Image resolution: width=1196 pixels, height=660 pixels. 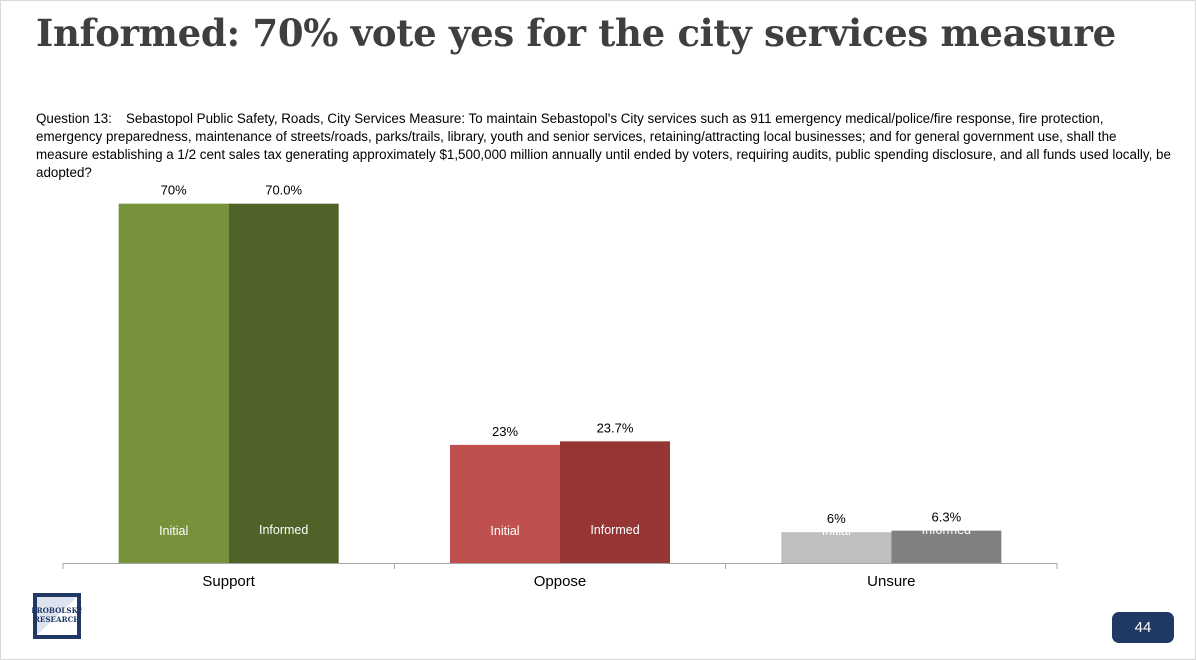 I want to click on bar-informed-oppose, so click(x=615, y=502).